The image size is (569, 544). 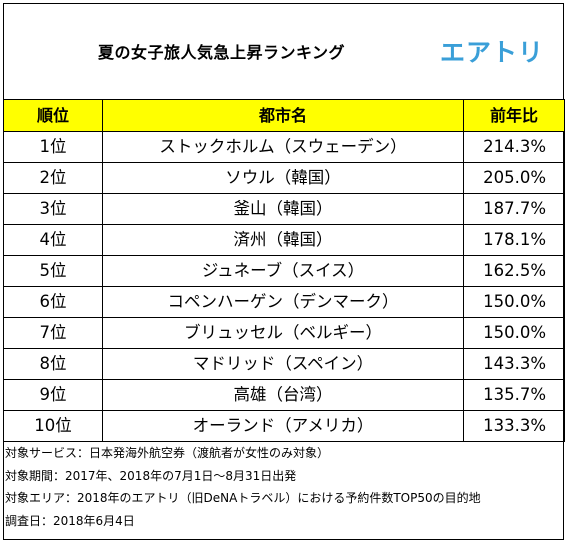 I want to click on column-header-city: 都市名, so click(x=283, y=115).